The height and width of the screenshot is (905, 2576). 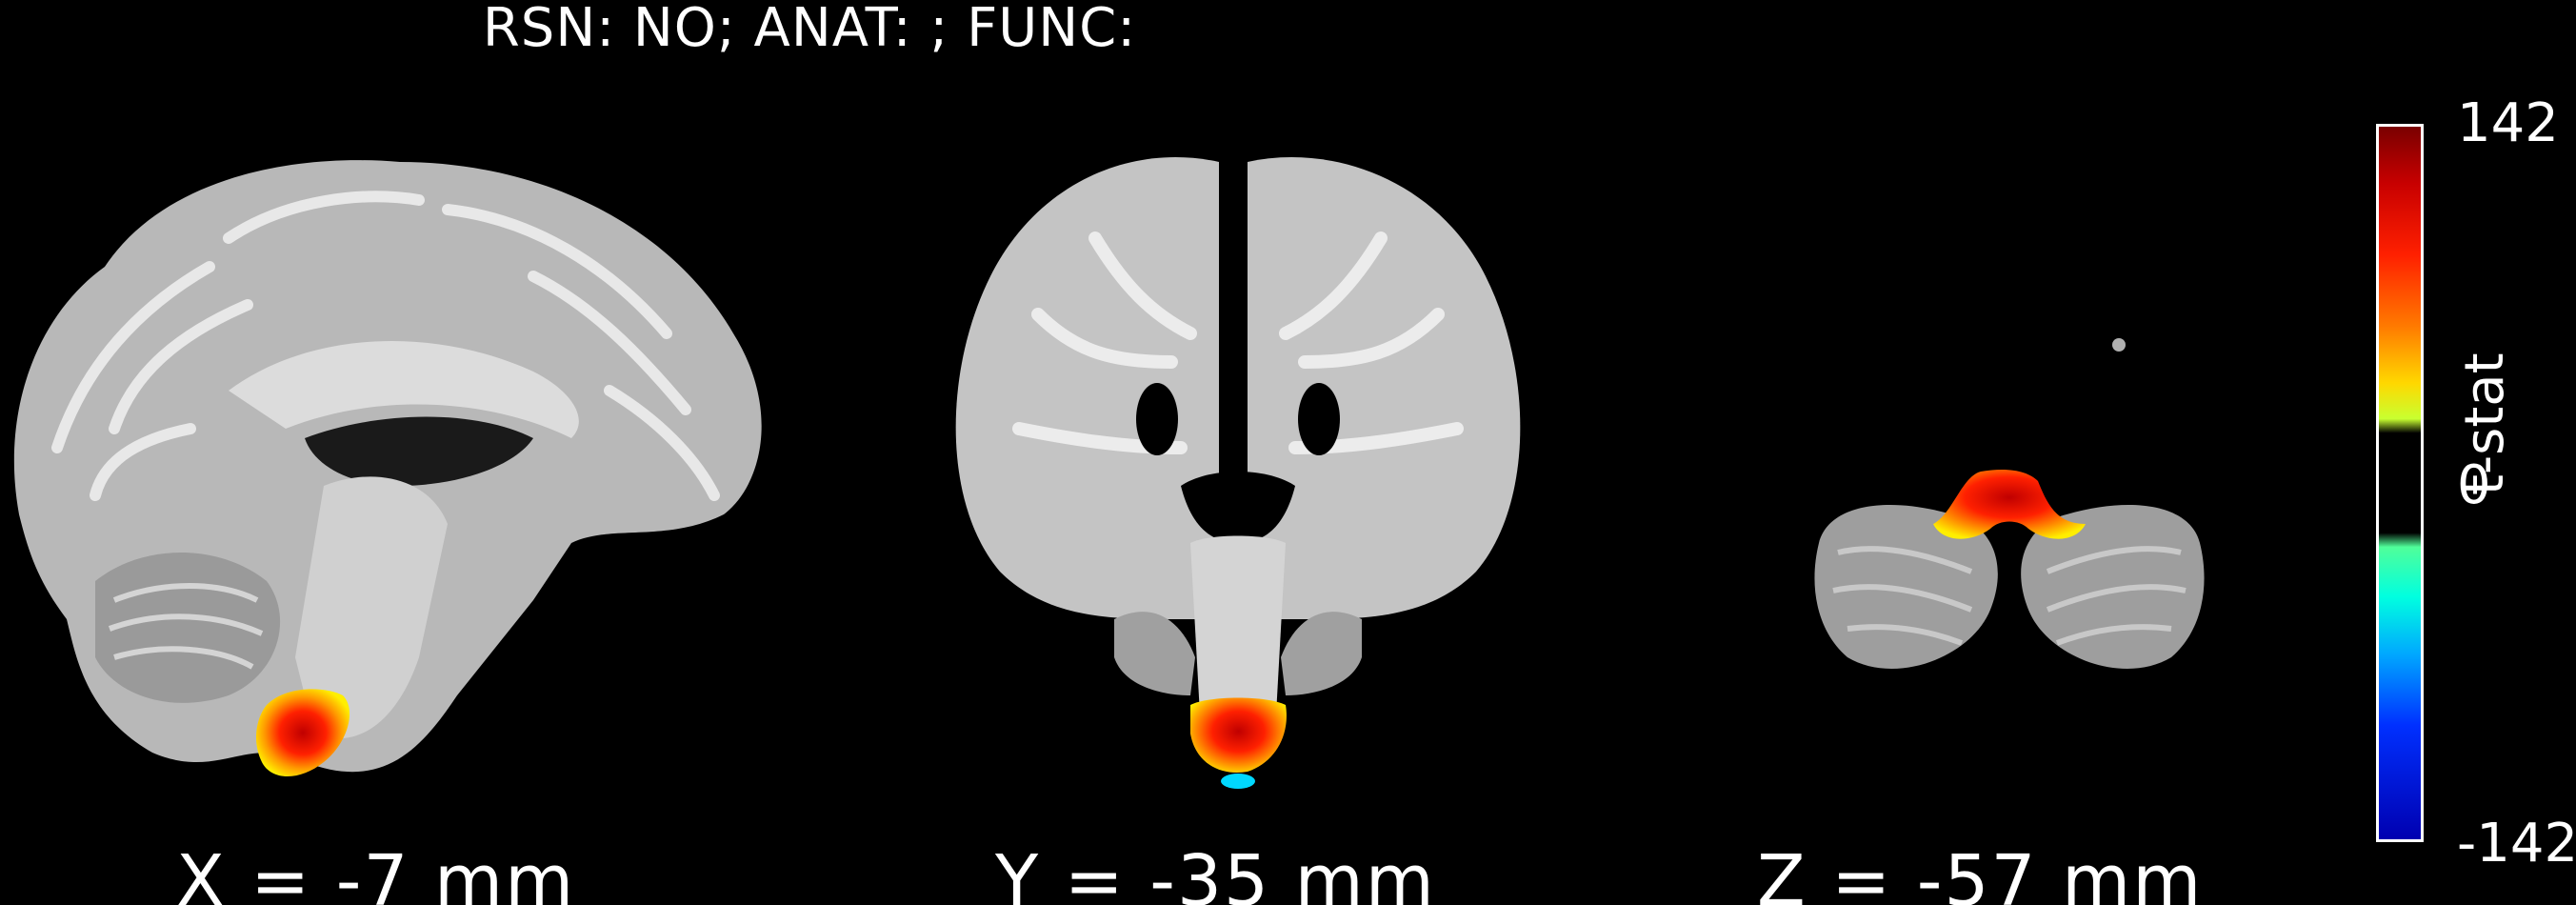 What do you see at coordinates (1215, 872) in the screenshot?
I see `coronal-coordinate-label: Y = -35 mm` at bounding box center [1215, 872].